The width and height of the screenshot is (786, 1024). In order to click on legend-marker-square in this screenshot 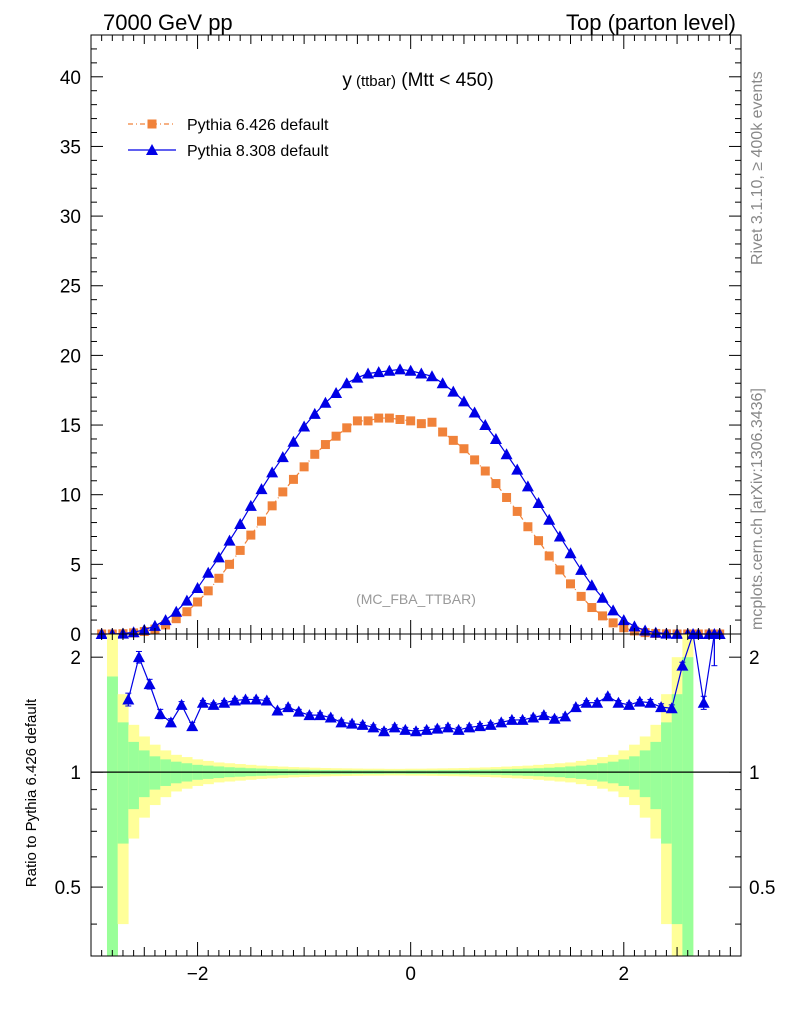, I will do `click(152, 124)`.